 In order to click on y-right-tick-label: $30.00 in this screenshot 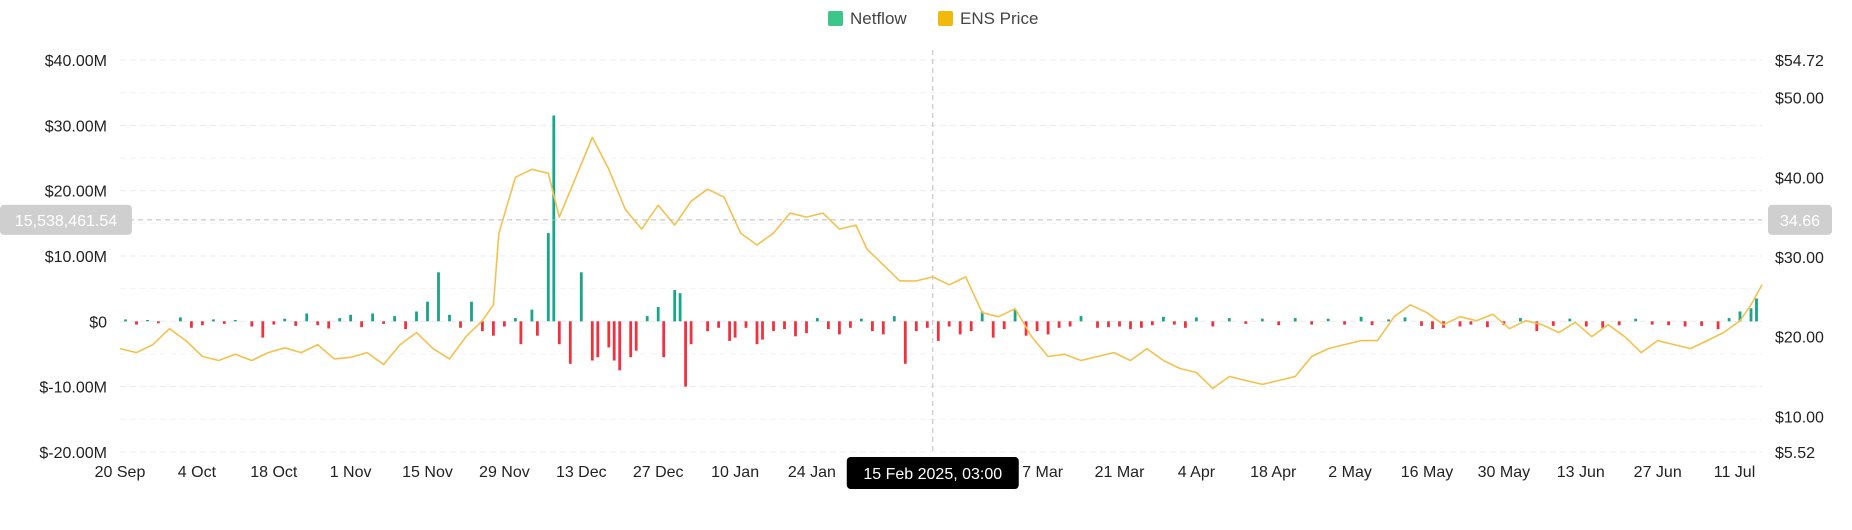, I will do `click(1799, 258)`.